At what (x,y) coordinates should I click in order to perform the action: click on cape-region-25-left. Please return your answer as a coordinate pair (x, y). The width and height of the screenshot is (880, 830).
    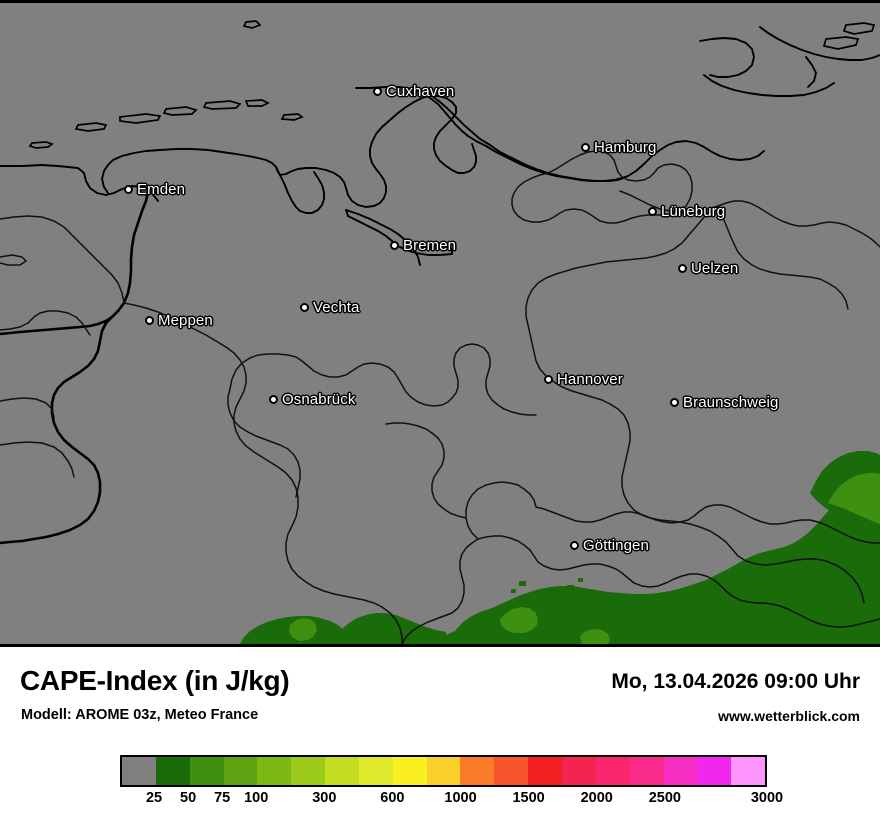
    Looking at the image, I should click on (389, 628).